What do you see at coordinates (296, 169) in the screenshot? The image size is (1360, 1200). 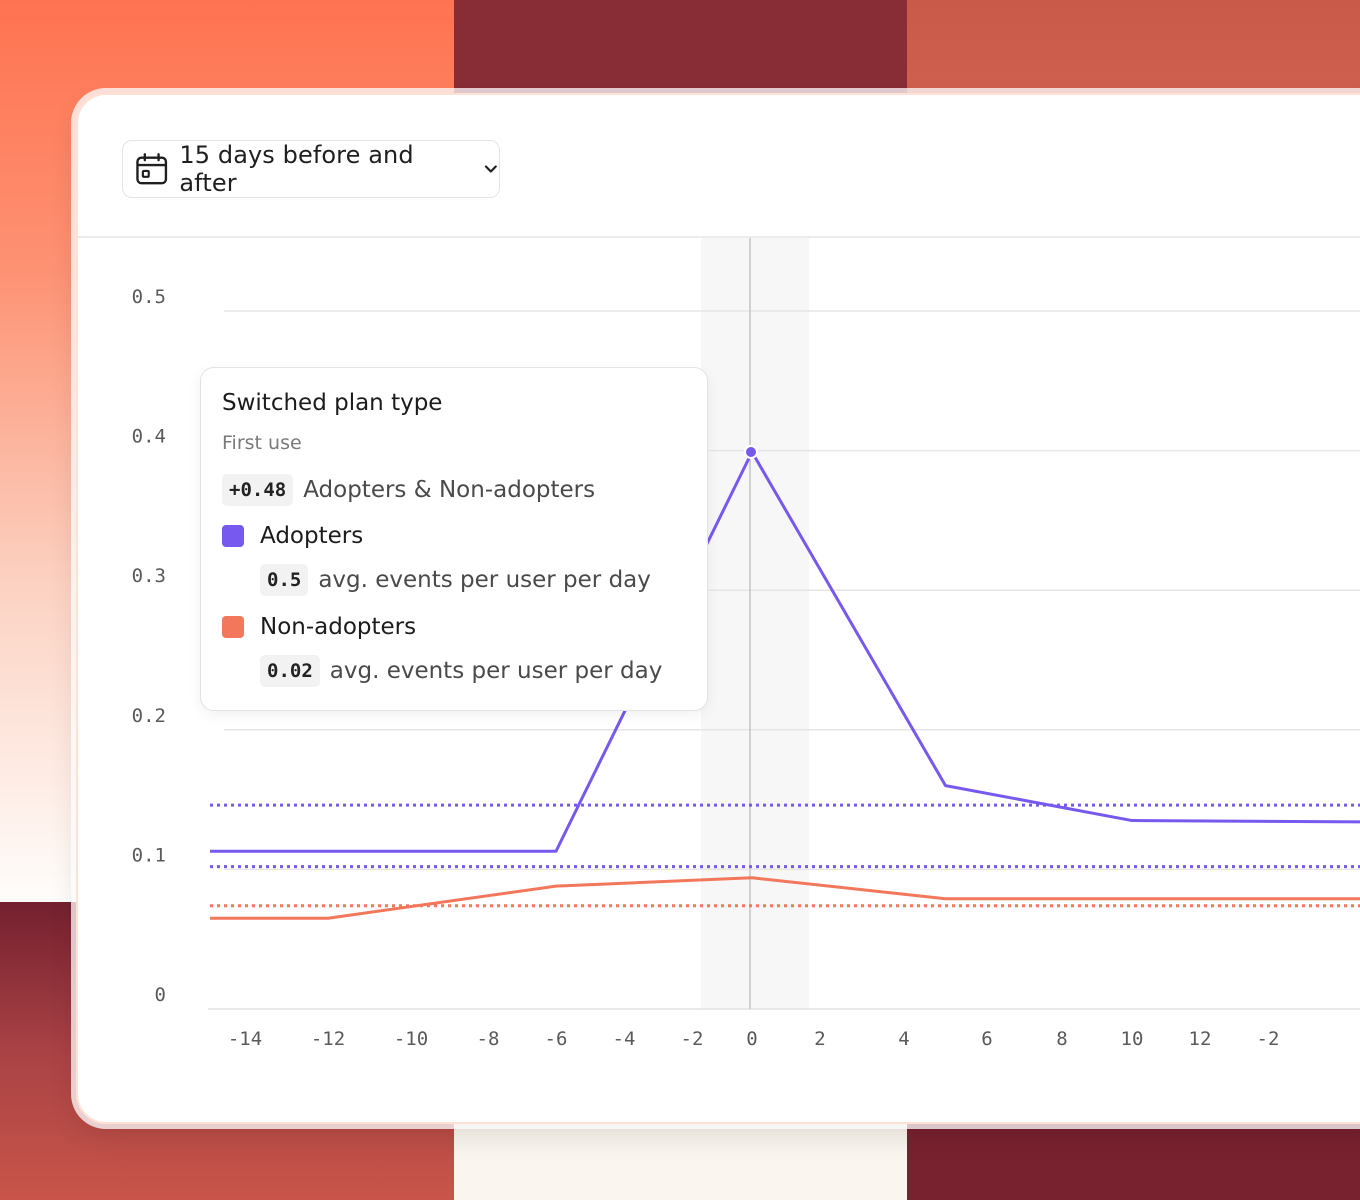 I see `date-range-label: 15 days before and after` at bounding box center [296, 169].